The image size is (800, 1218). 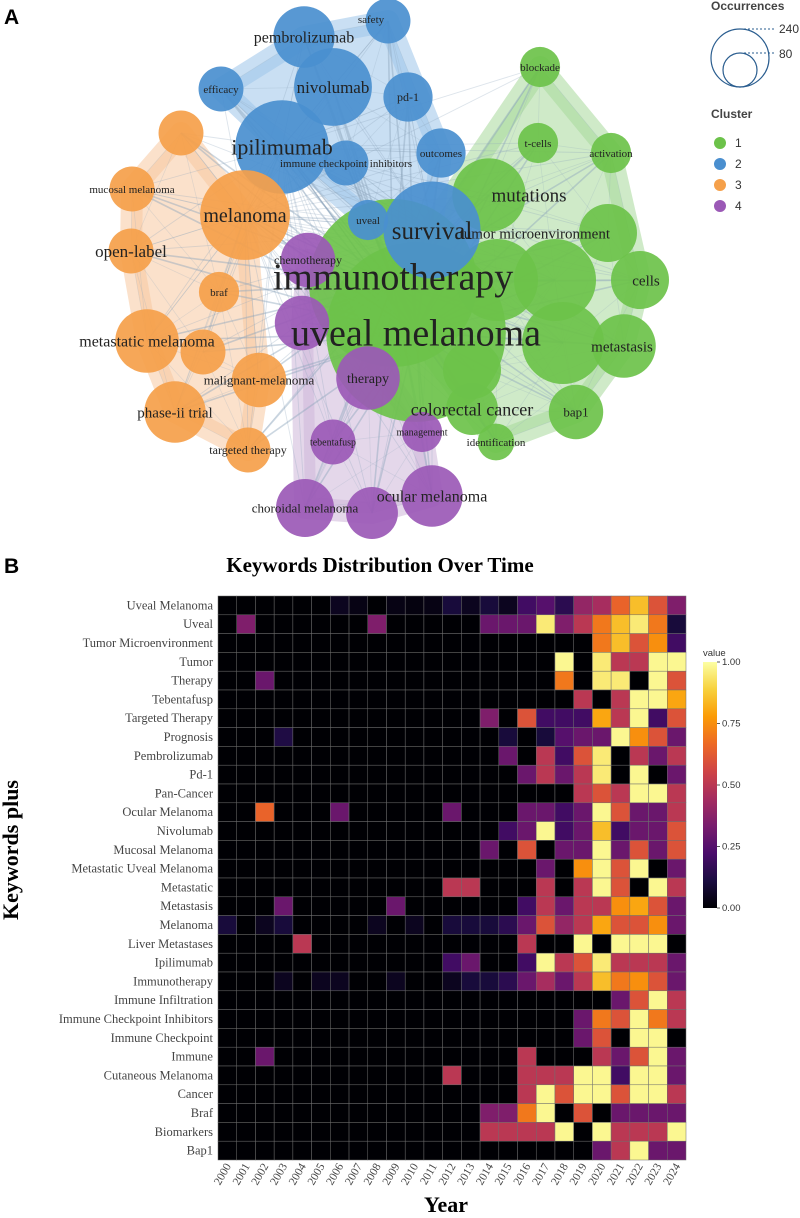 I want to click on node-phase-ii-trial, so click(x=175, y=412).